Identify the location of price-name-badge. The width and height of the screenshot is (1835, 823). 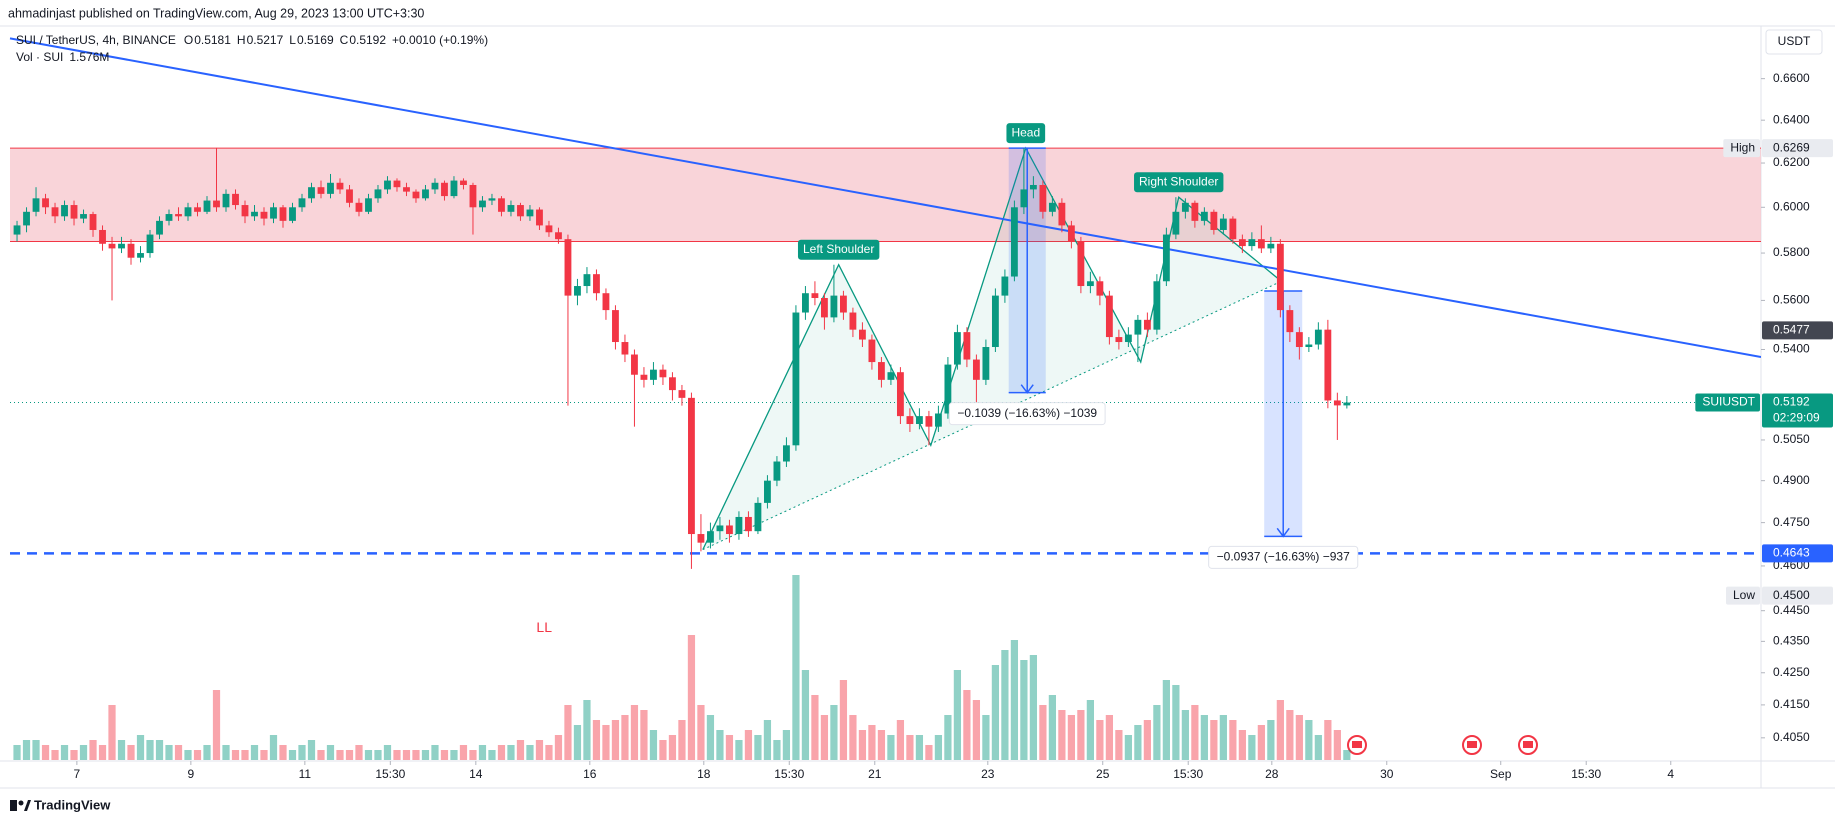
(1742, 595).